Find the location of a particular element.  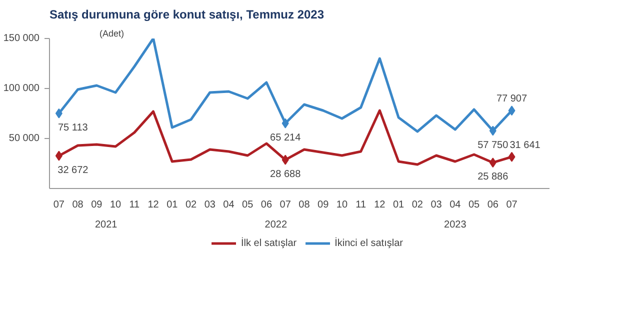

text: 2022 is located at coordinates (276, 225).